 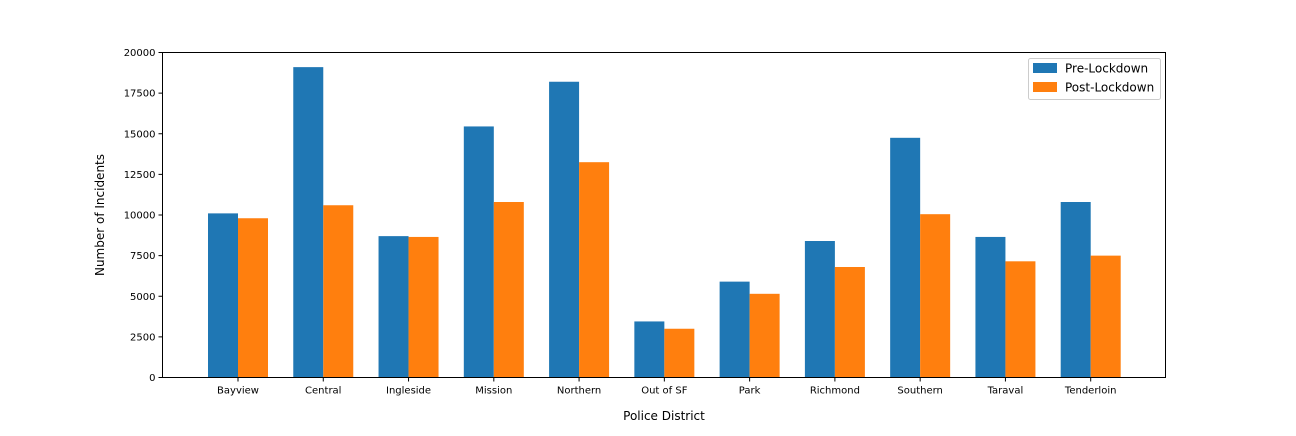 What do you see at coordinates (935, 296) in the screenshot?
I see `bar-post-lockdown-southern` at bounding box center [935, 296].